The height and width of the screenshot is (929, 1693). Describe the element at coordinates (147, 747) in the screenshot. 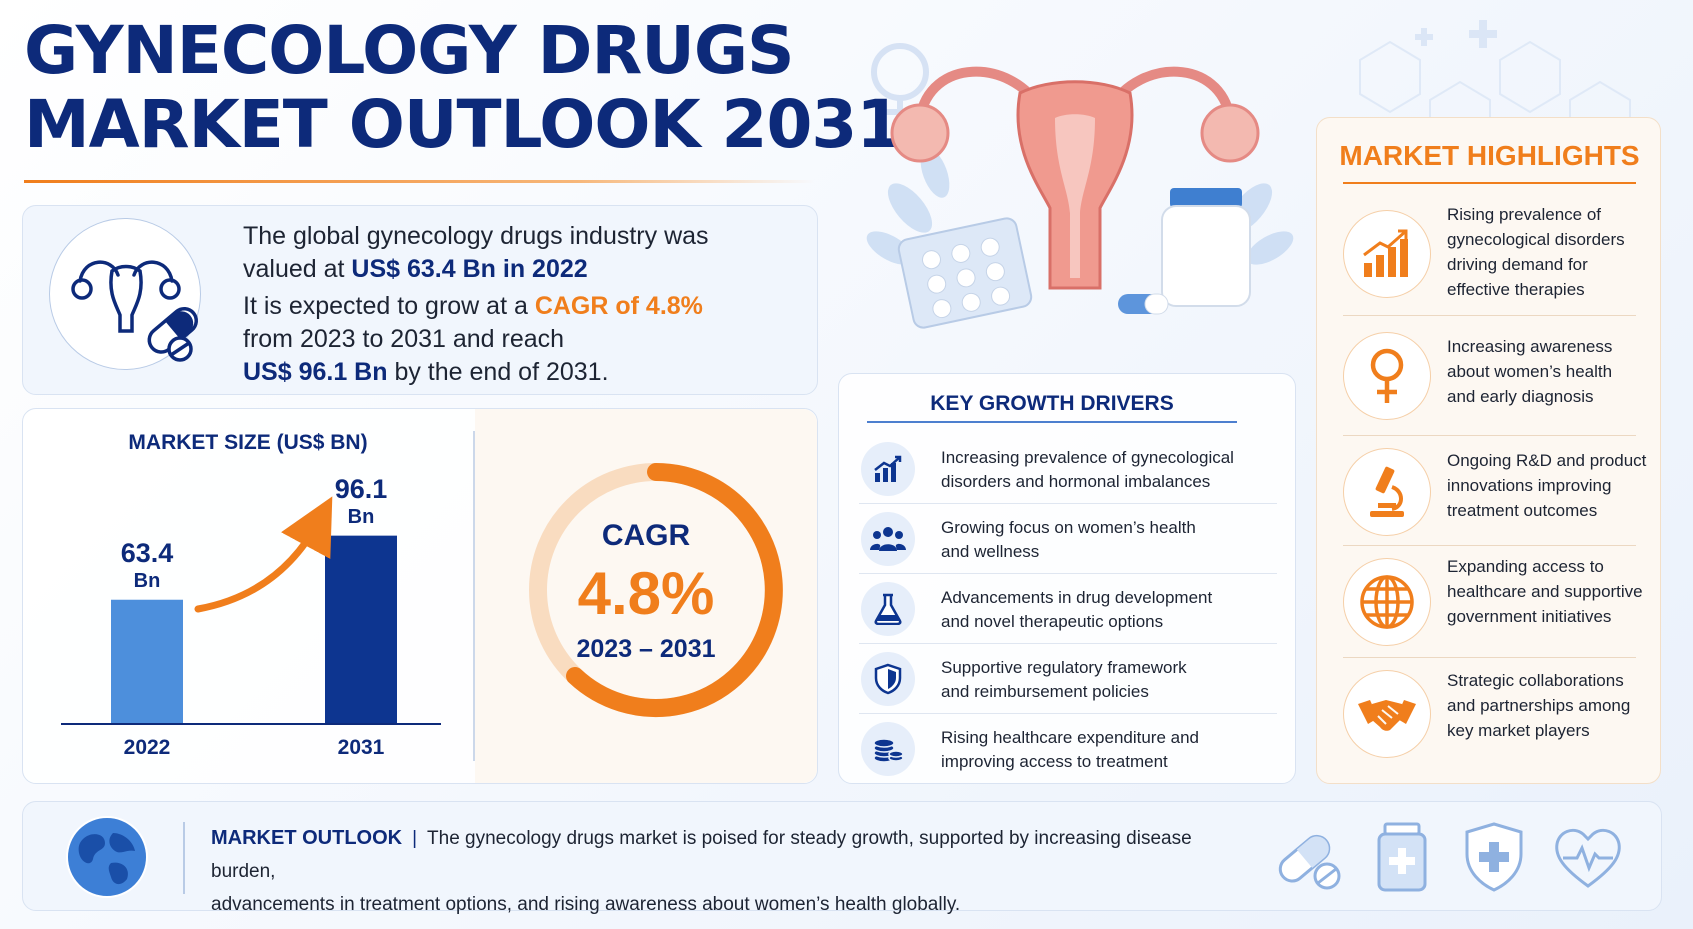

I see `x-tick-label: 2022` at that location.